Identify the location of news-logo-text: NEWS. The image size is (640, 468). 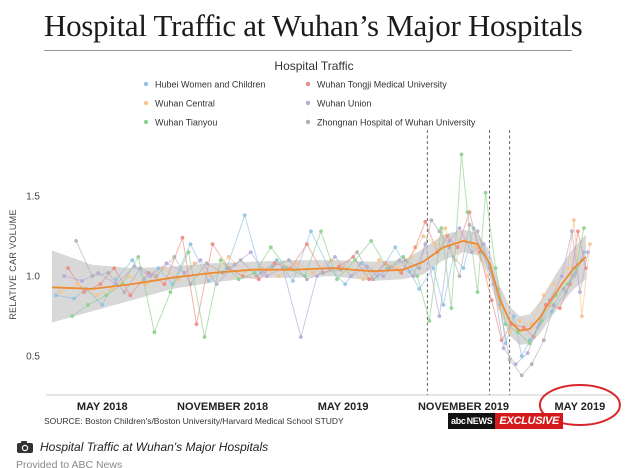
(479, 421).